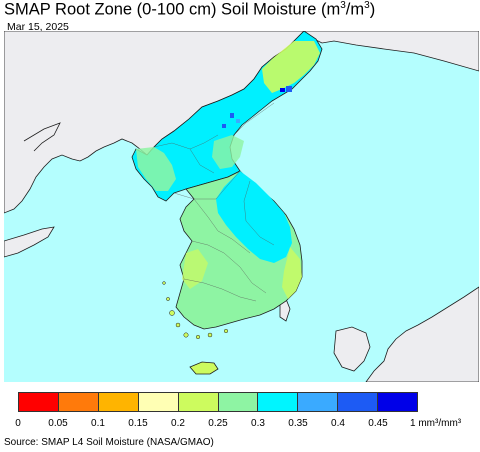  Describe the element at coordinates (338, 423) in the screenshot. I see `legend-tick: 0.4` at that location.